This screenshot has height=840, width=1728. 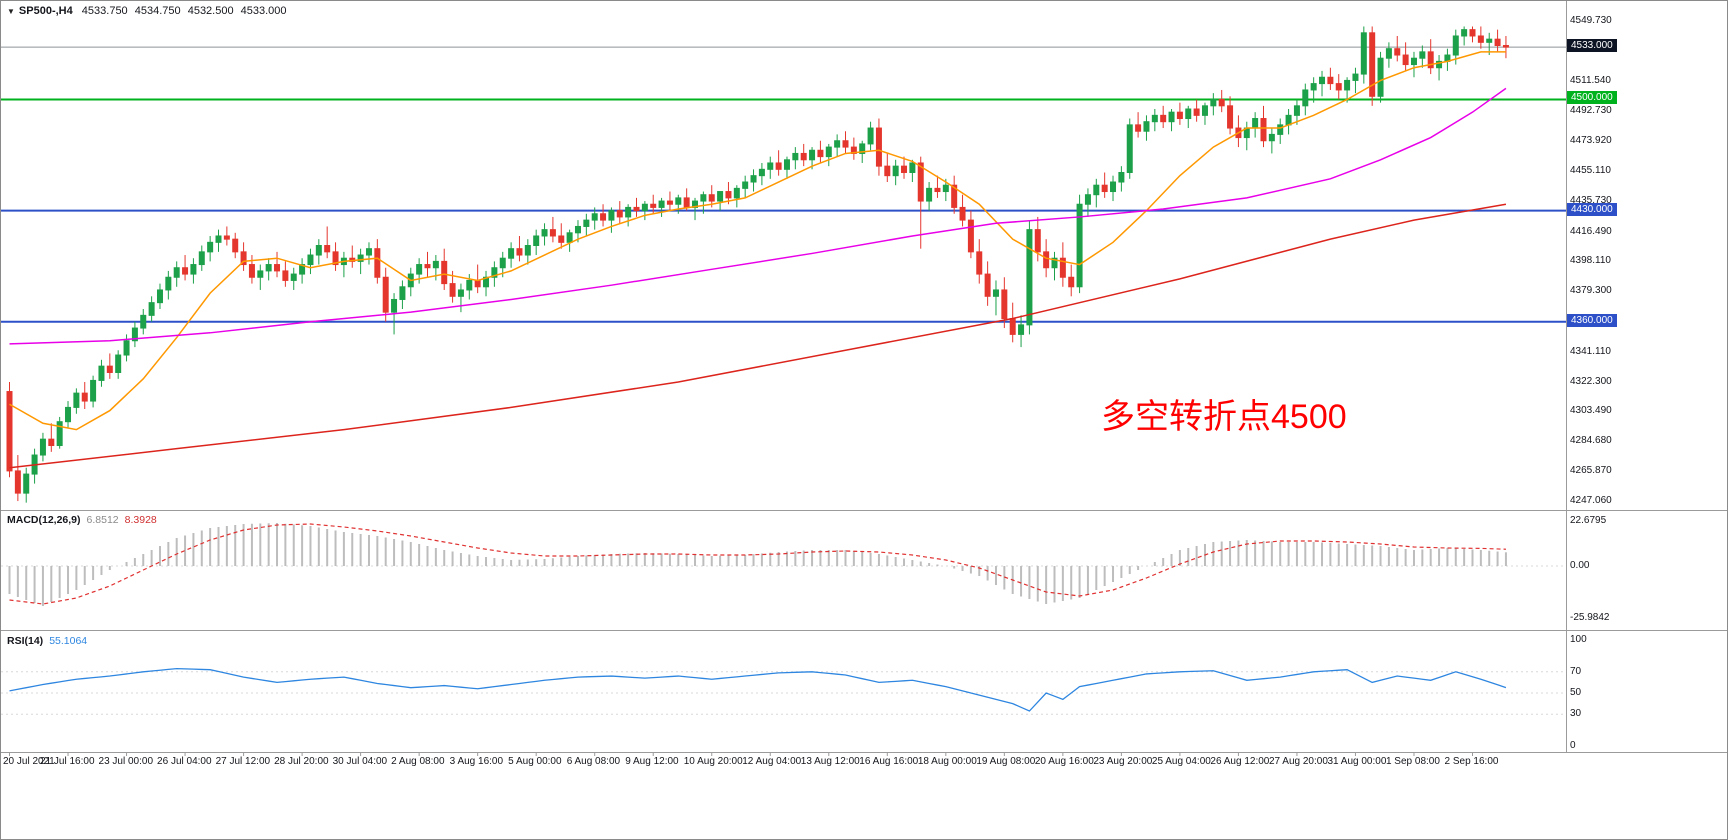 What do you see at coordinates (102, 520) in the screenshot?
I see `macd-main-value: 6.8512` at bounding box center [102, 520].